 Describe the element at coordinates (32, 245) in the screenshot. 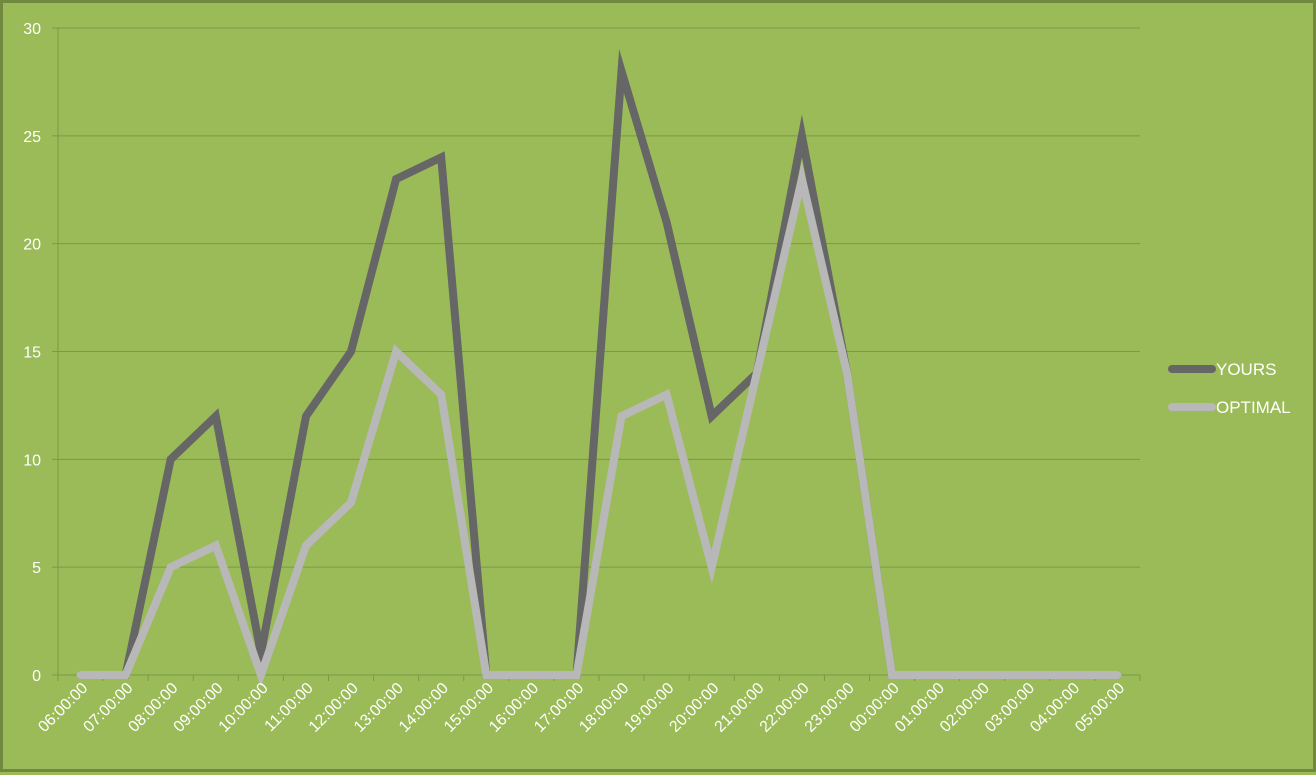

I see `y-tick-label: 20` at that location.